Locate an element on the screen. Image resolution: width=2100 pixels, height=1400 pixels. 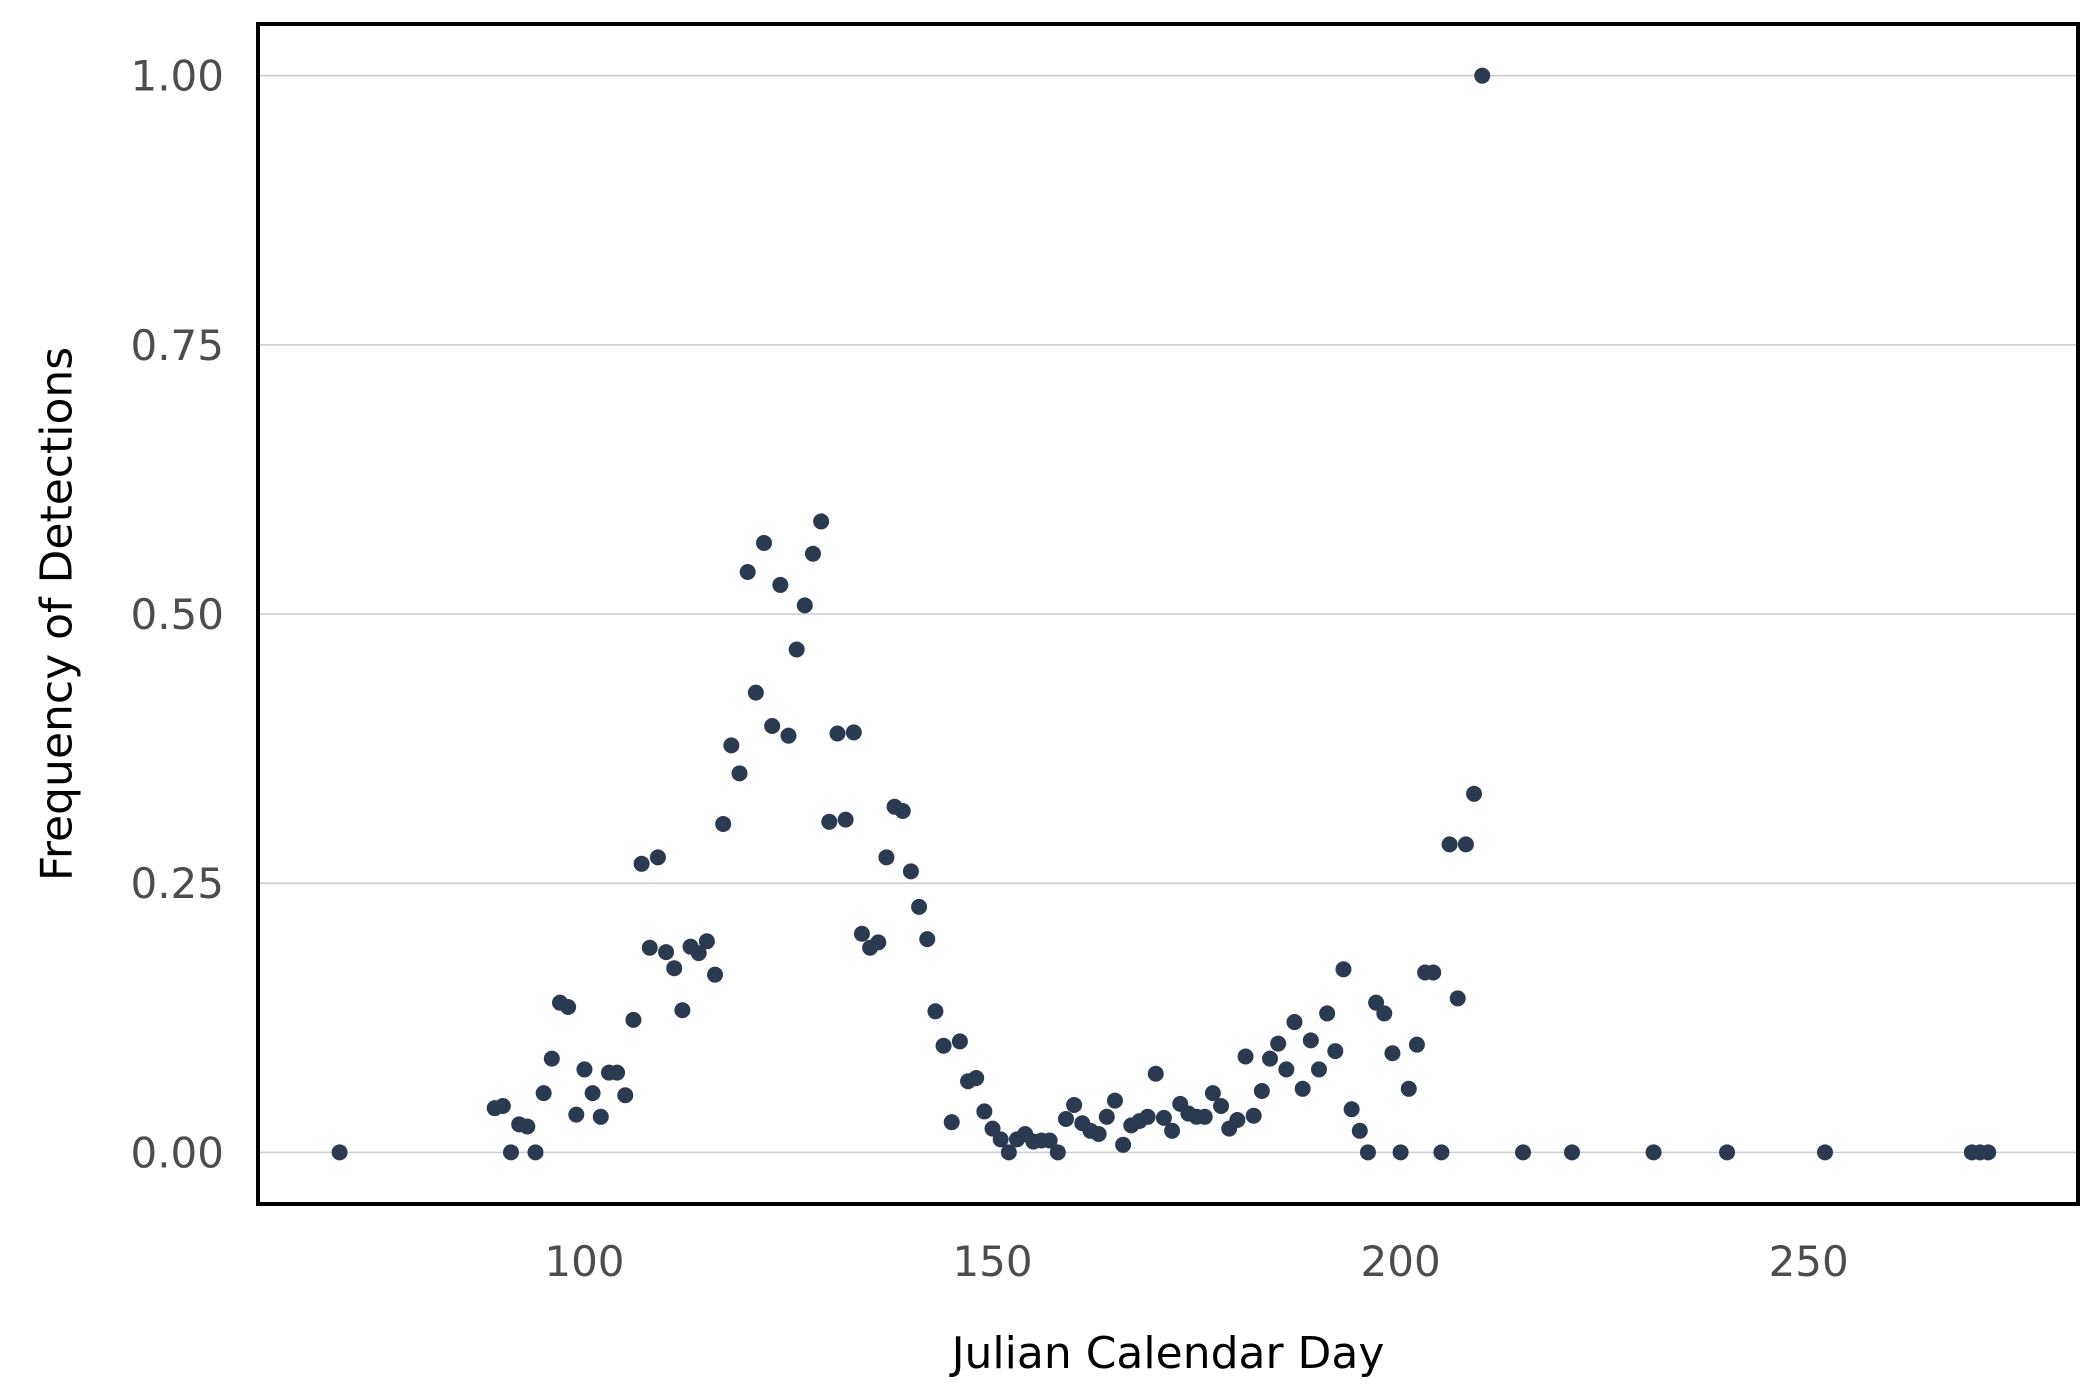
x-axis-ticks: 100 150 200 250 is located at coordinates (1196, 1261).